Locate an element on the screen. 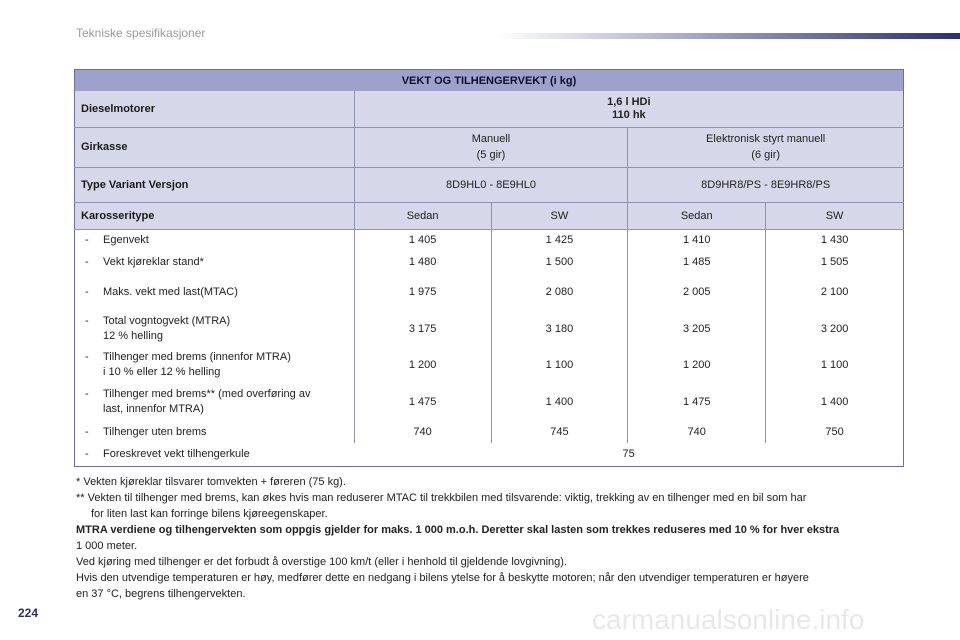 The image size is (960, 640). row-value: 2 005 is located at coordinates (696, 291).